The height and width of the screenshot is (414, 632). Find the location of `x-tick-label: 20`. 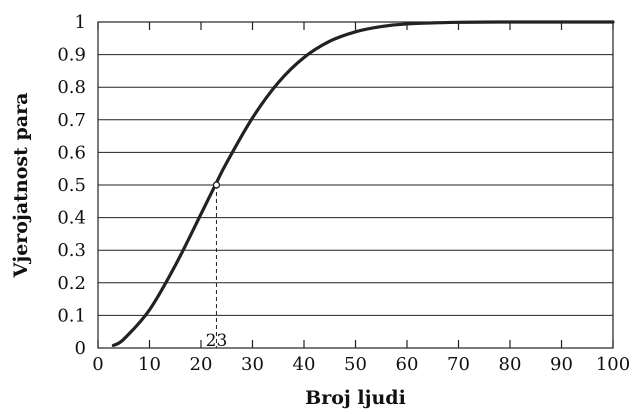

x-tick-label: 20 is located at coordinates (201, 364).